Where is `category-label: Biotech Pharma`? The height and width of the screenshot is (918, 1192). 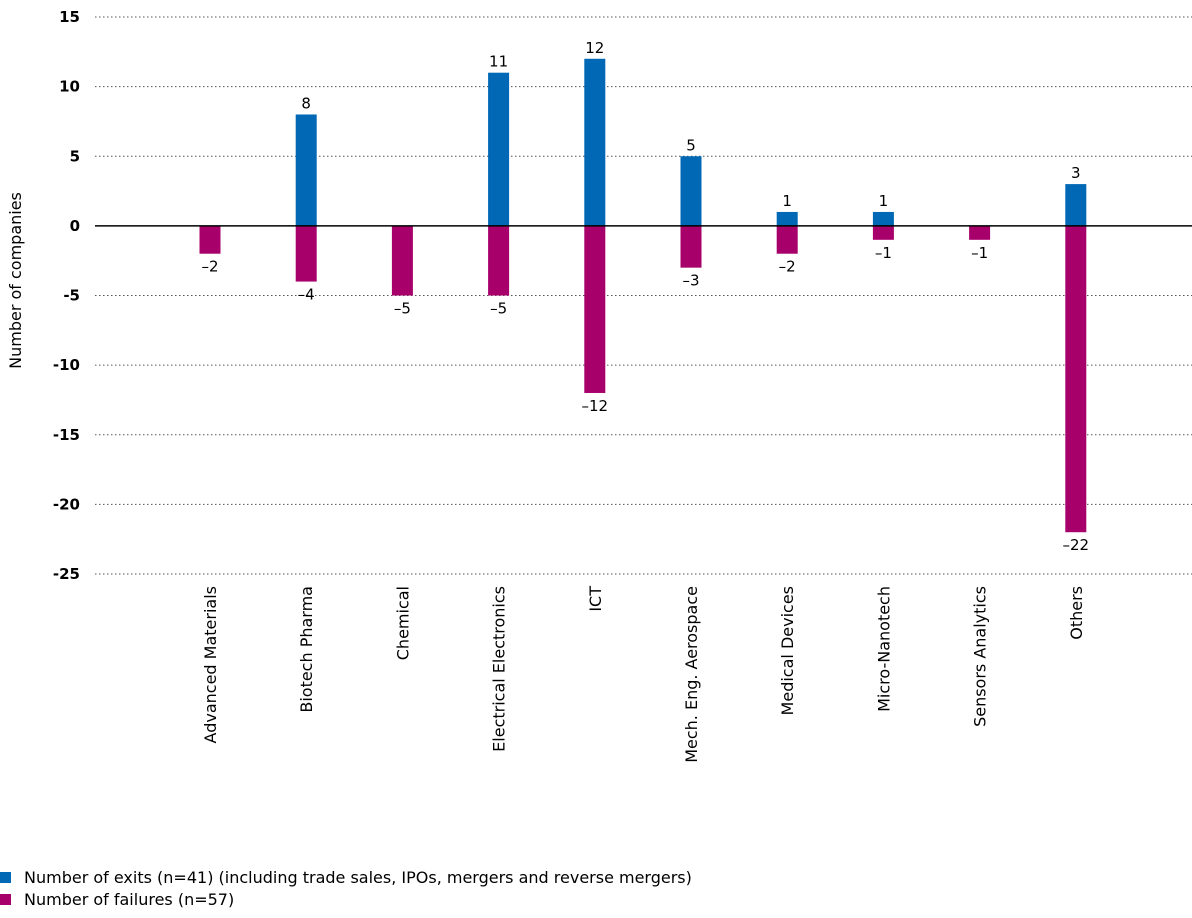 category-label: Biotech Pharma is located at coordinates (306, 649).